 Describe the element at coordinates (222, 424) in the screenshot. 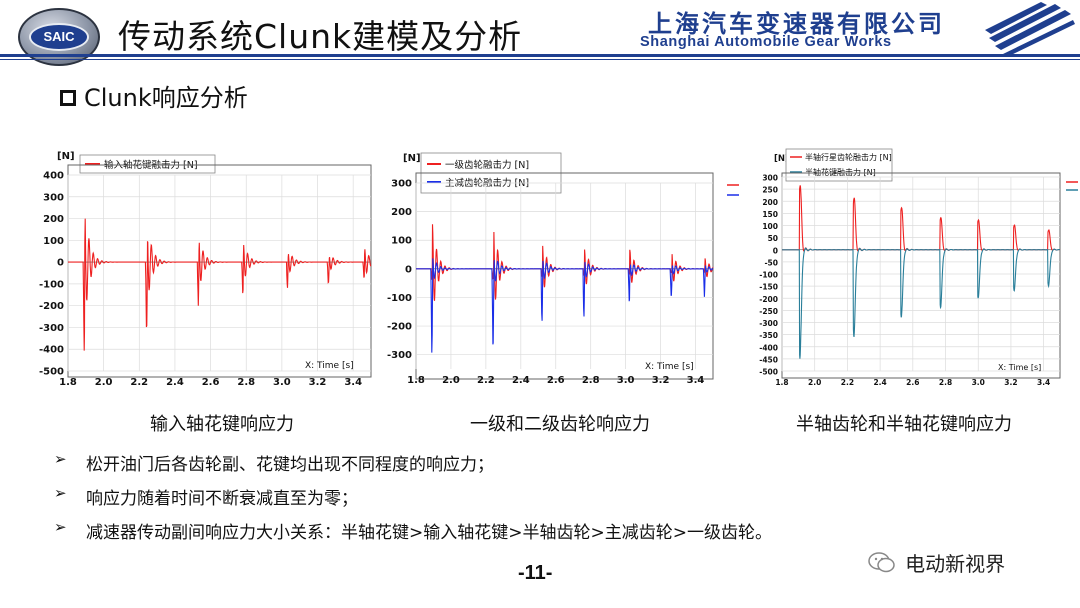

I see `chart-caption-1: 输入轴花键响应力` at that location.